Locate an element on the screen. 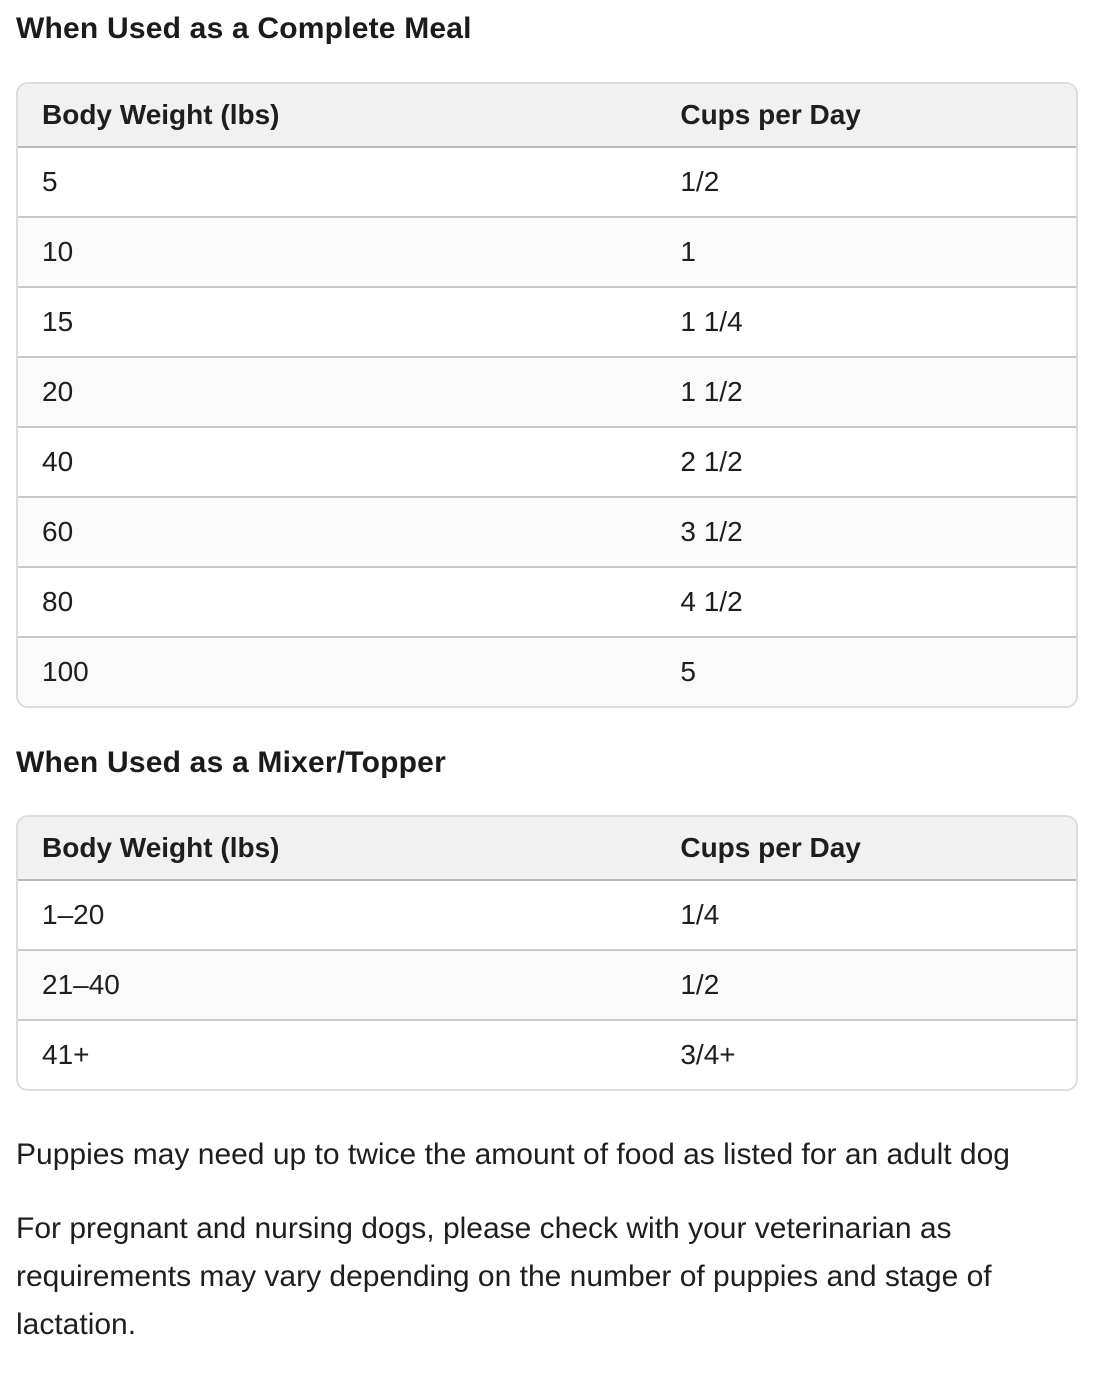 This screenshot has width=1108, height=1400. table-row: 5 1/2 is located at coordinates (547, 182).